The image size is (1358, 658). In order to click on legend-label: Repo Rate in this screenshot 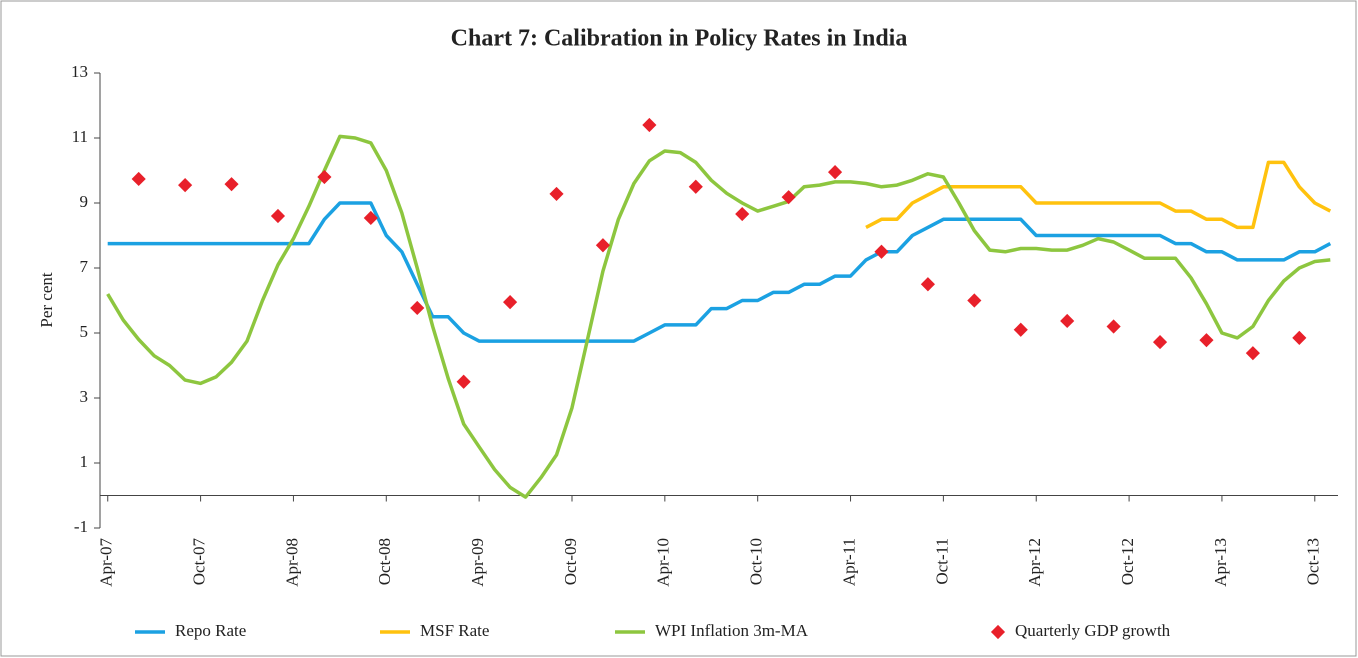, I will do `click(210, 630)`.